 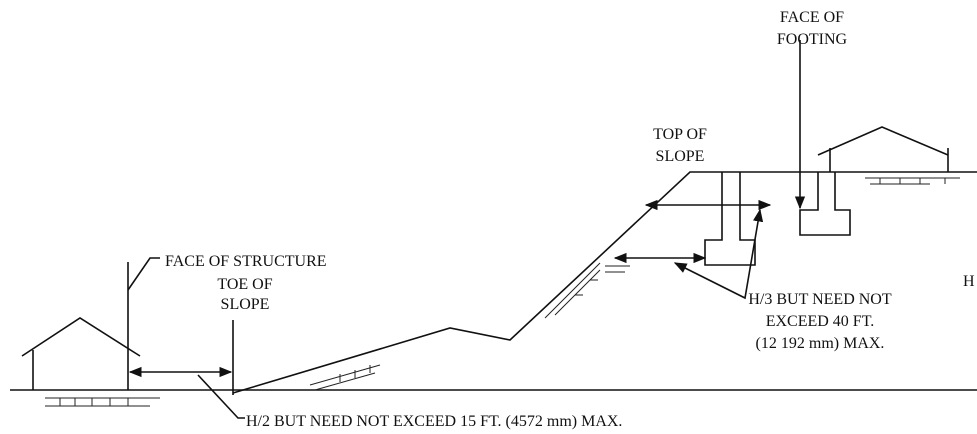 What do you see at coordinates (812, 17) in the screenshot?
I see `label: FACE OF` at bounding box center [812, 17].